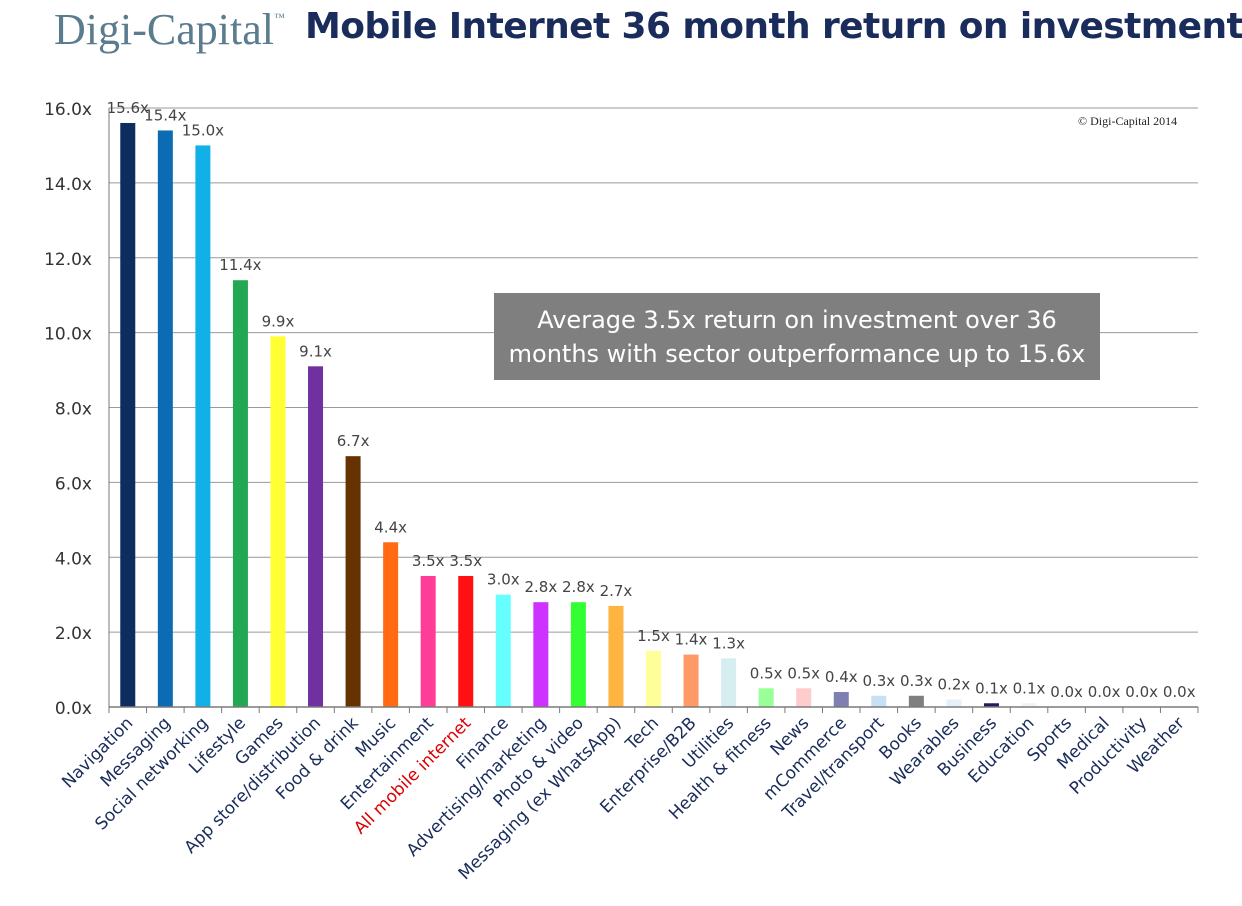 This screenshot has height=906, width=1242. Describe the element at coordinates (73, 410) in the screenshot. I see `y-tick-label: 8.0x` at that location.